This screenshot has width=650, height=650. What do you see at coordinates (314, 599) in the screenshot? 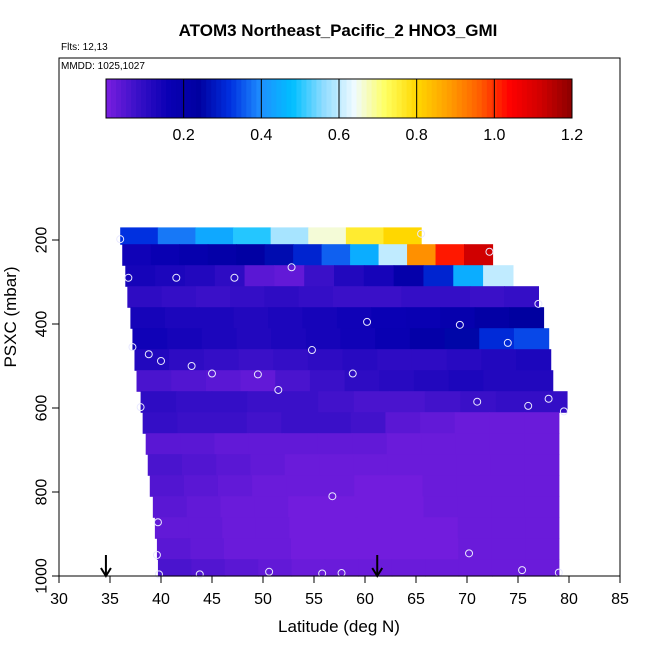
I see `x-tick-label: 55` at bounding box center [314, 599].